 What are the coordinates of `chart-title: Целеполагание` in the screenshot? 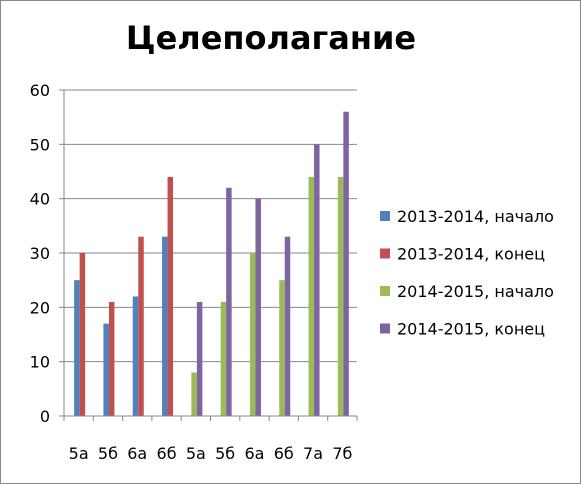 It's located at (271, 38).